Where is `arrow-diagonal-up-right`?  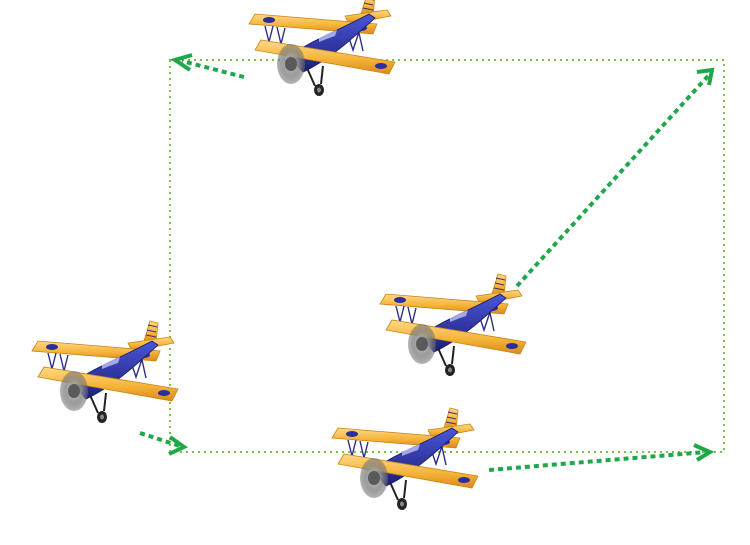
arrow-diagonal-up-right is located at coordinates (615, 177).